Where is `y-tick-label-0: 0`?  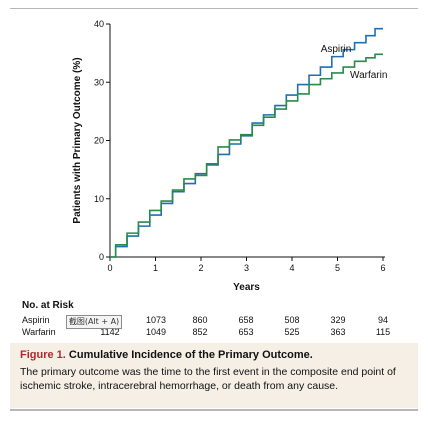 y-tick-label-0: 0 is located at coordinates (101, 257).